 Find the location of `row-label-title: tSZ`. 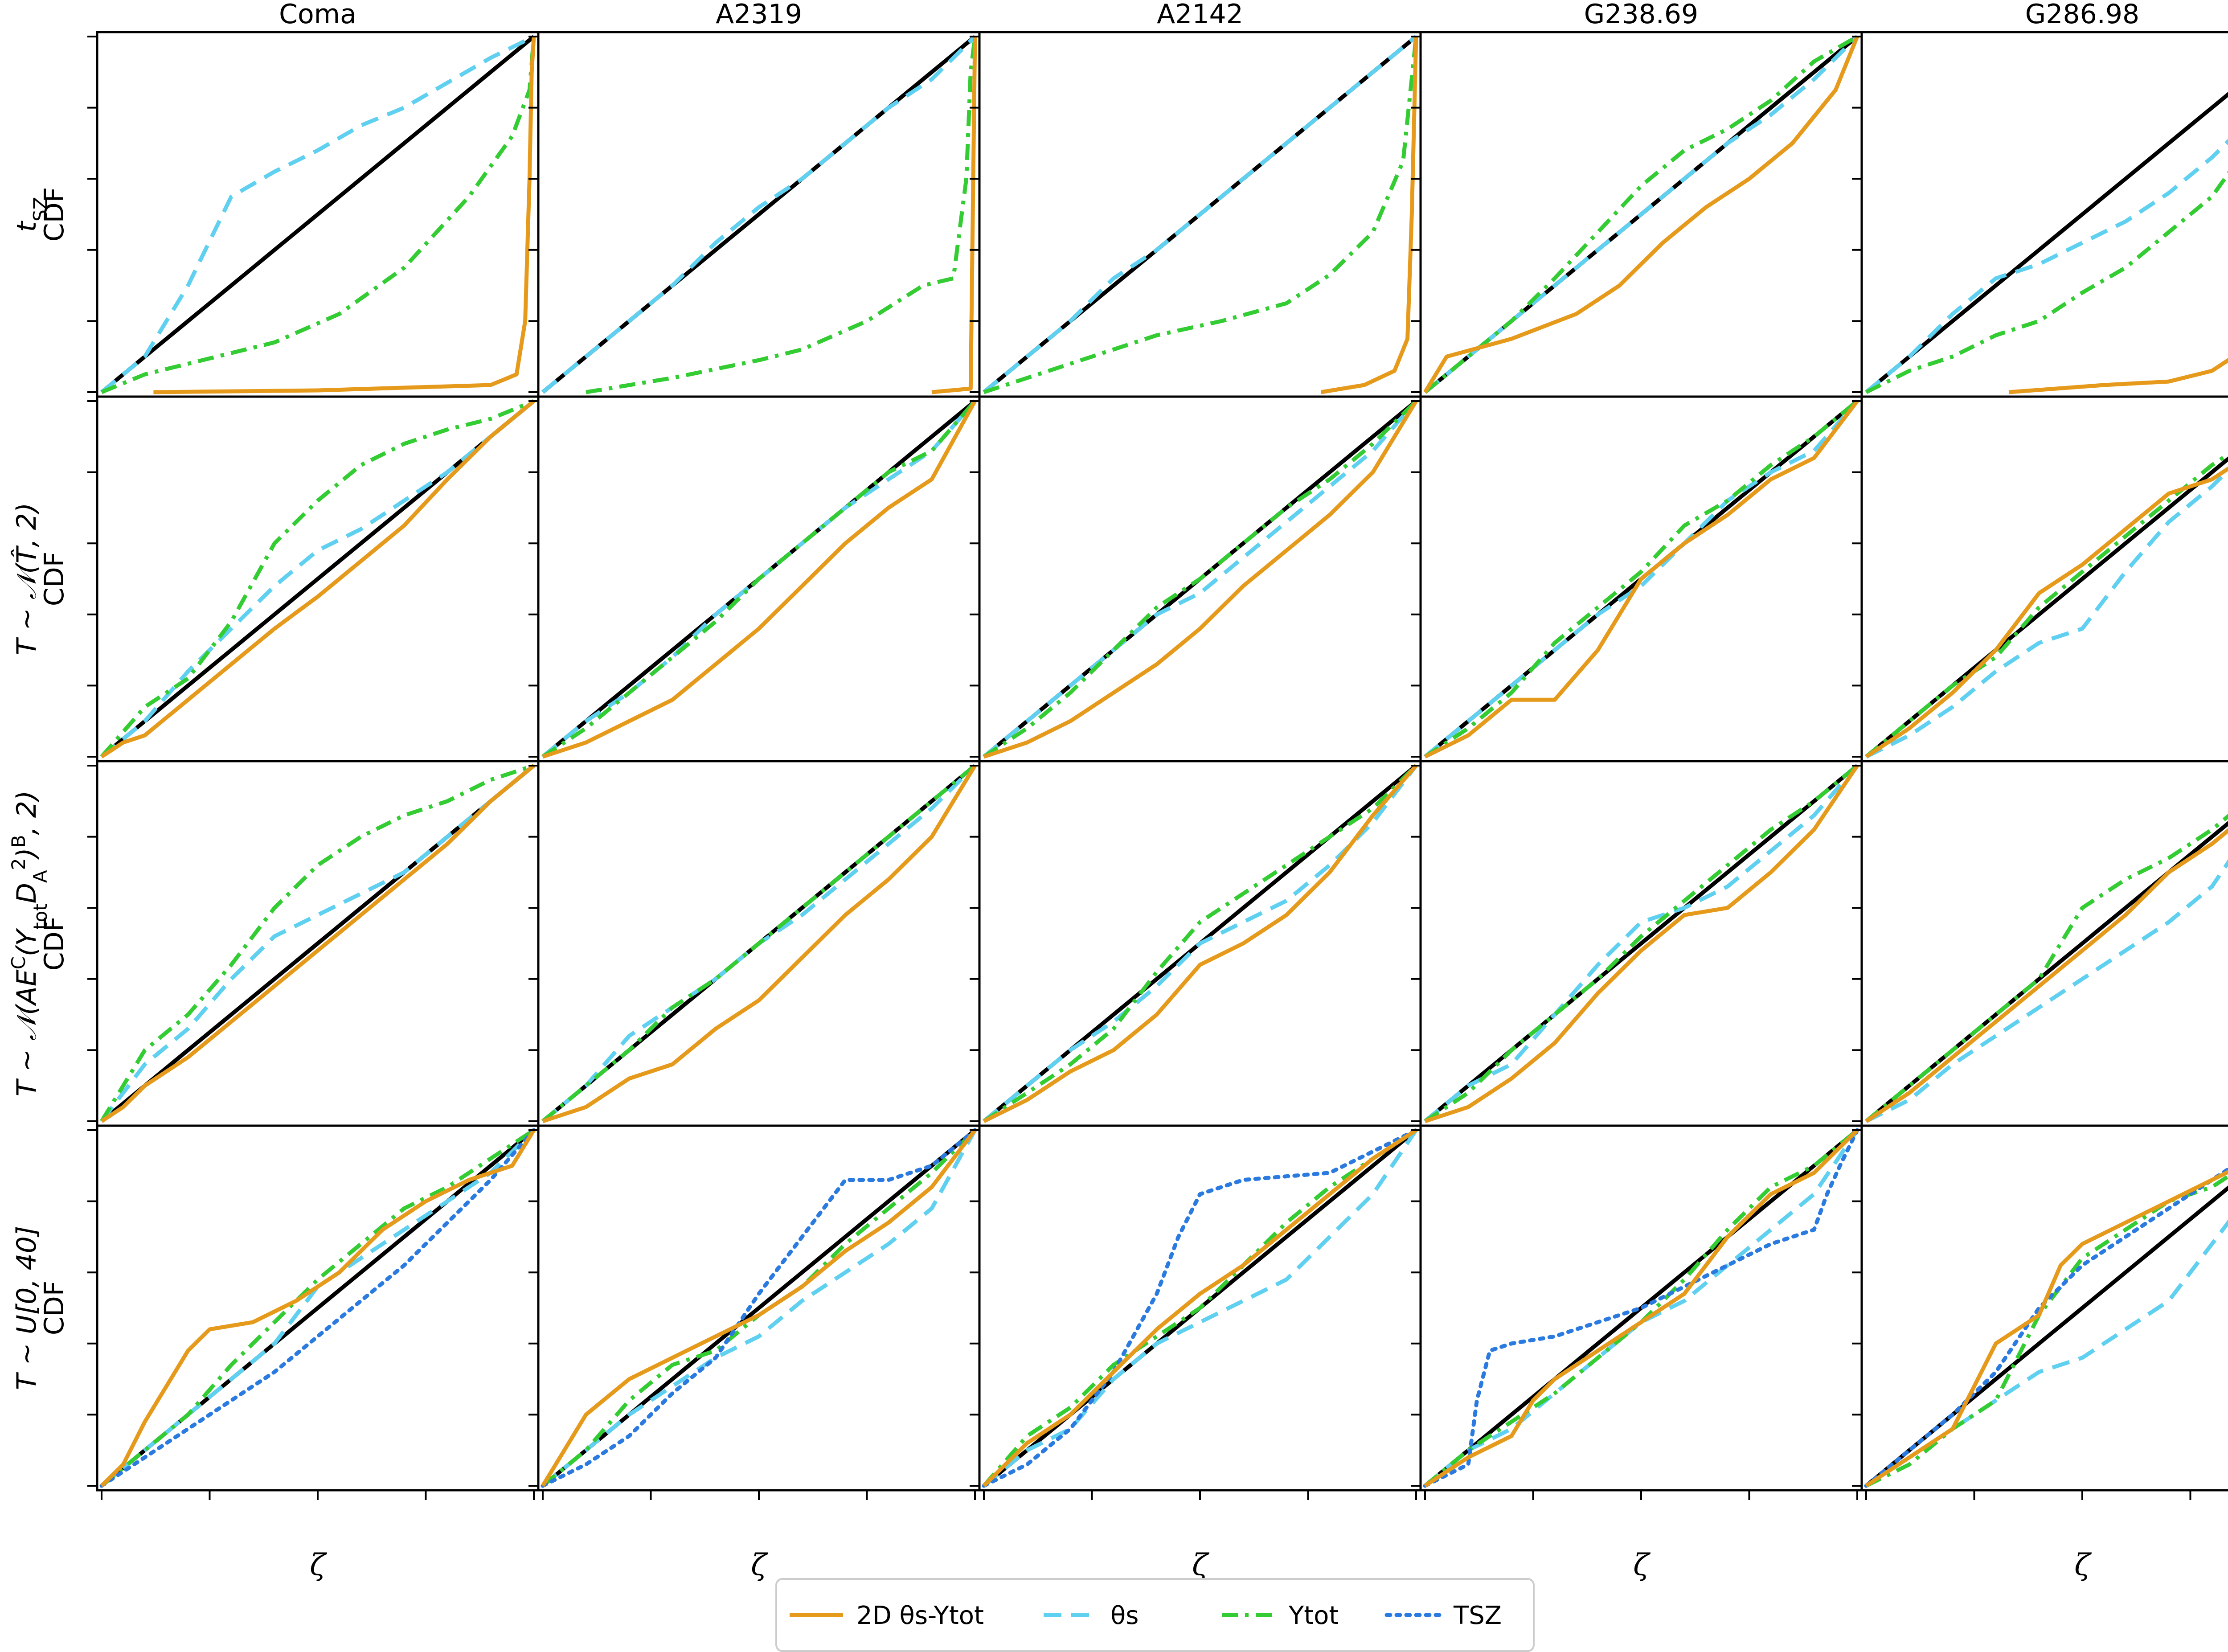

row-label-title: tSZ is located at coordinates (31, 214).